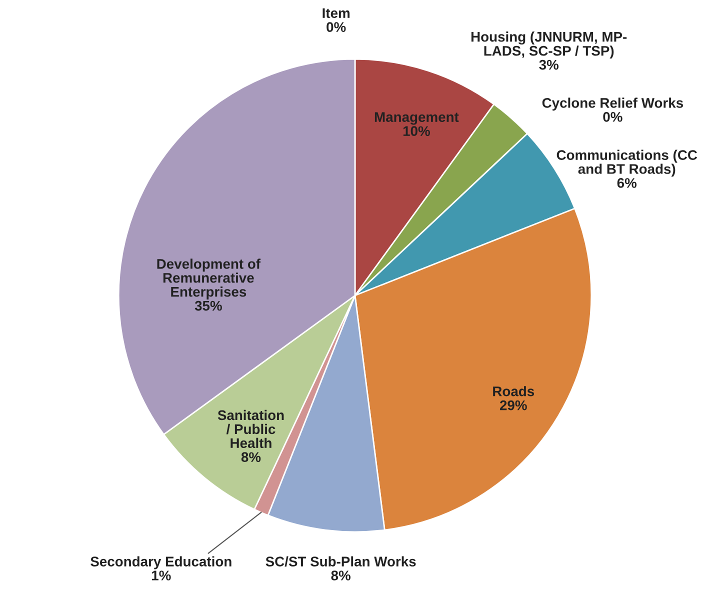  What do you see at coordinates (161, 575) in the screenshot?
I see `data-label: 1%` at bounding box center [161, 575].